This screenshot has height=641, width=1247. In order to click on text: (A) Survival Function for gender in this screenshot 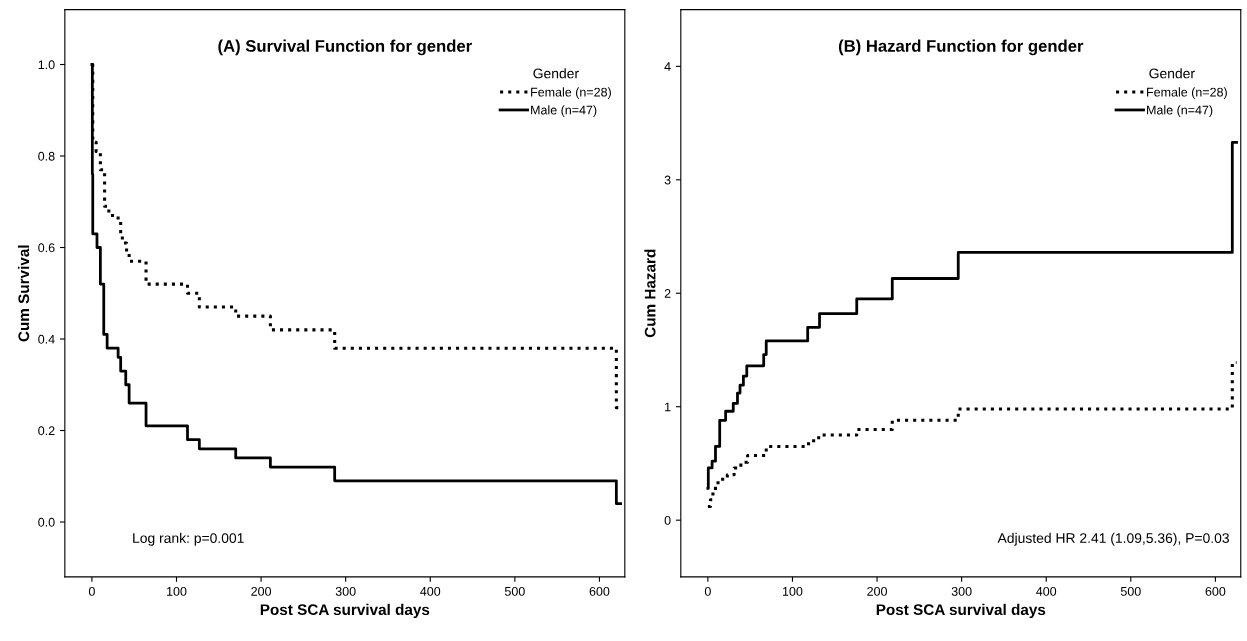, I will do `click(345, 47)`.